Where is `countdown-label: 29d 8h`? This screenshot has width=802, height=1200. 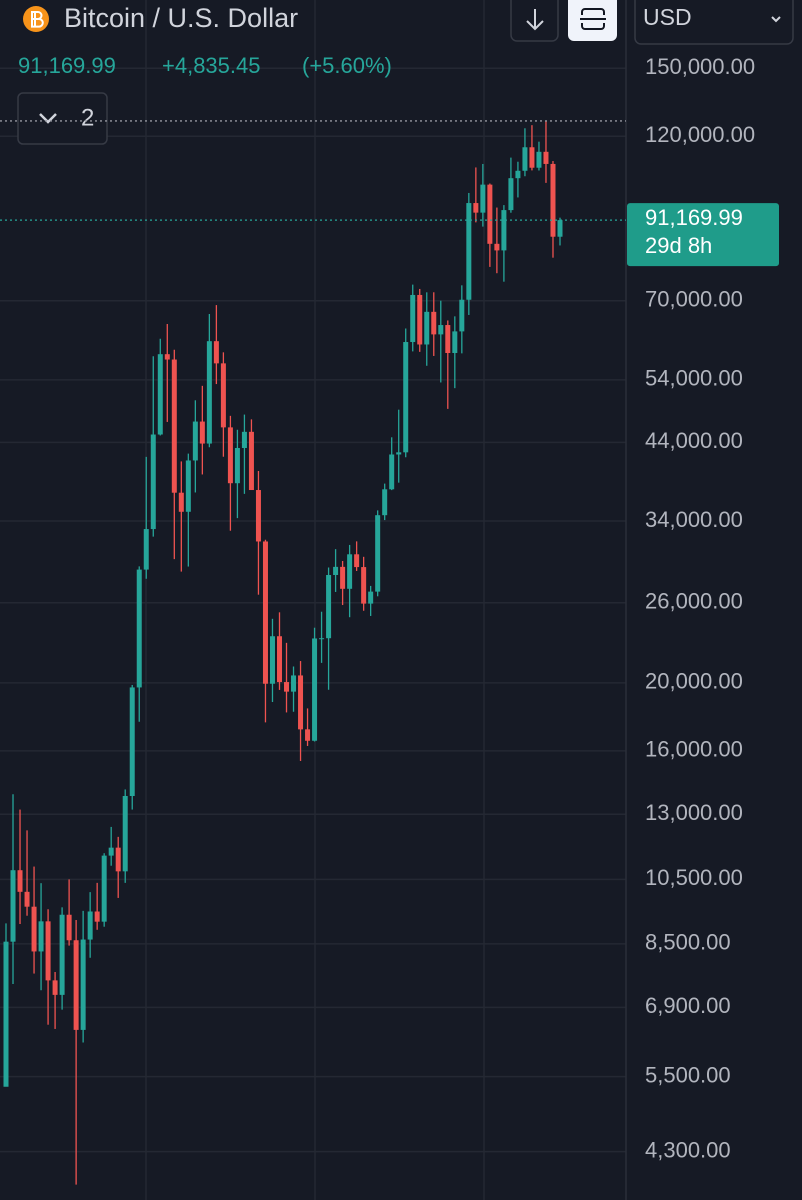 countdown-label: 29d 8h is located at coordinates (678, 245).